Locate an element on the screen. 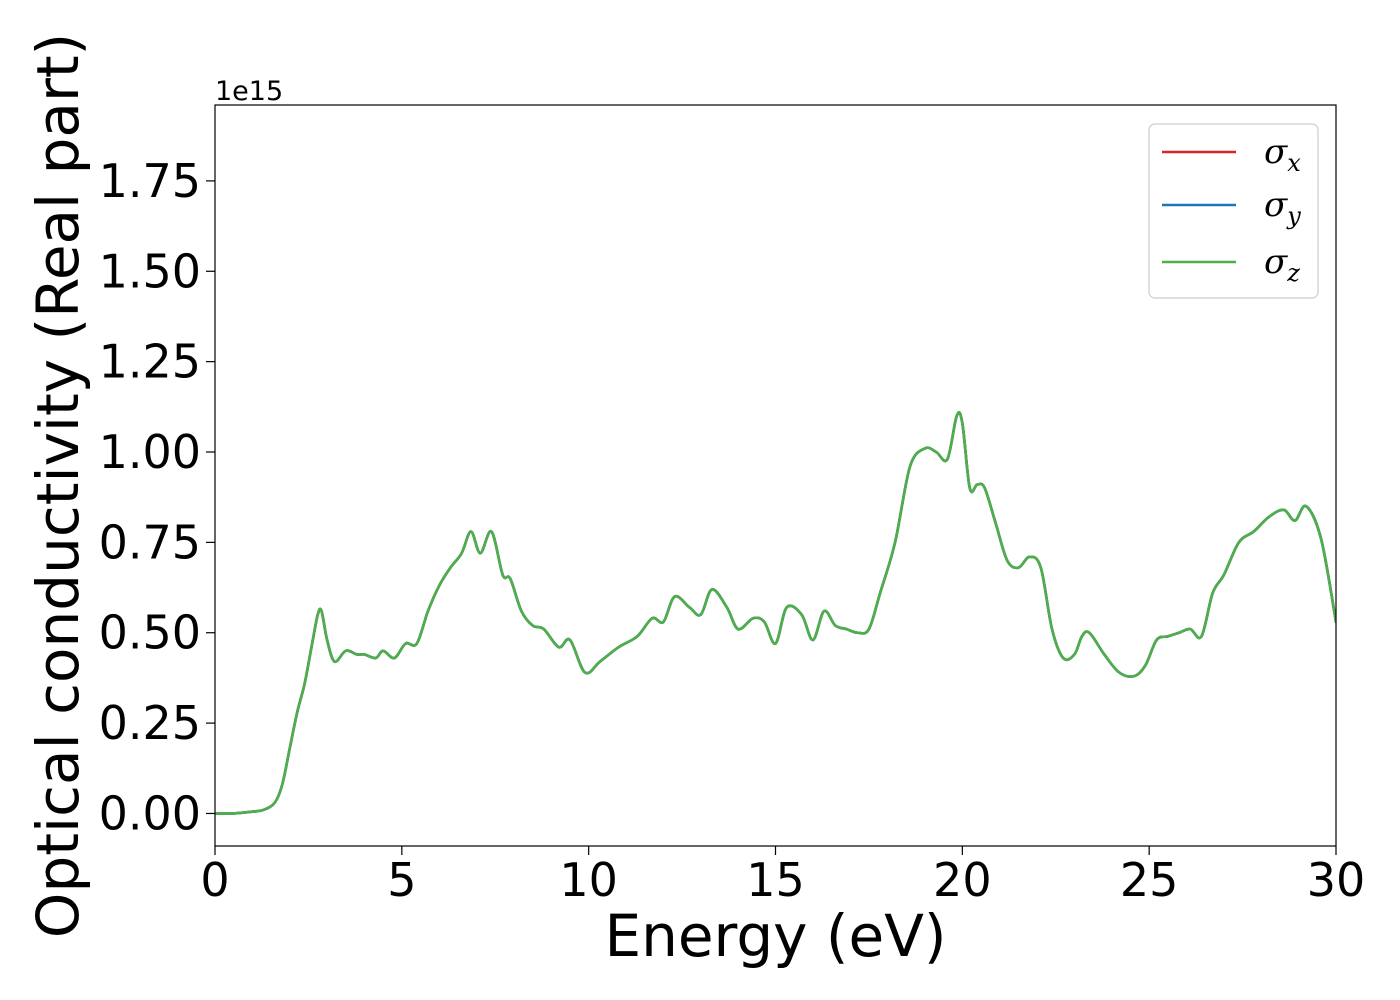 The width and height of the screenshot is (1400, 1000). y-tick-label: 0.75 is located at coordinates (150, 542).